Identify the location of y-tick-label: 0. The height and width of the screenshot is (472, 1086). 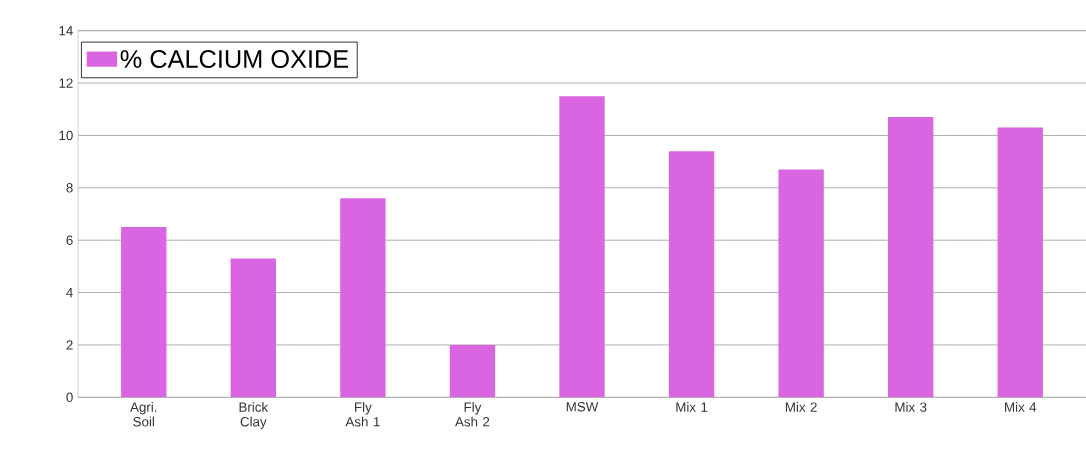
(69, 397).